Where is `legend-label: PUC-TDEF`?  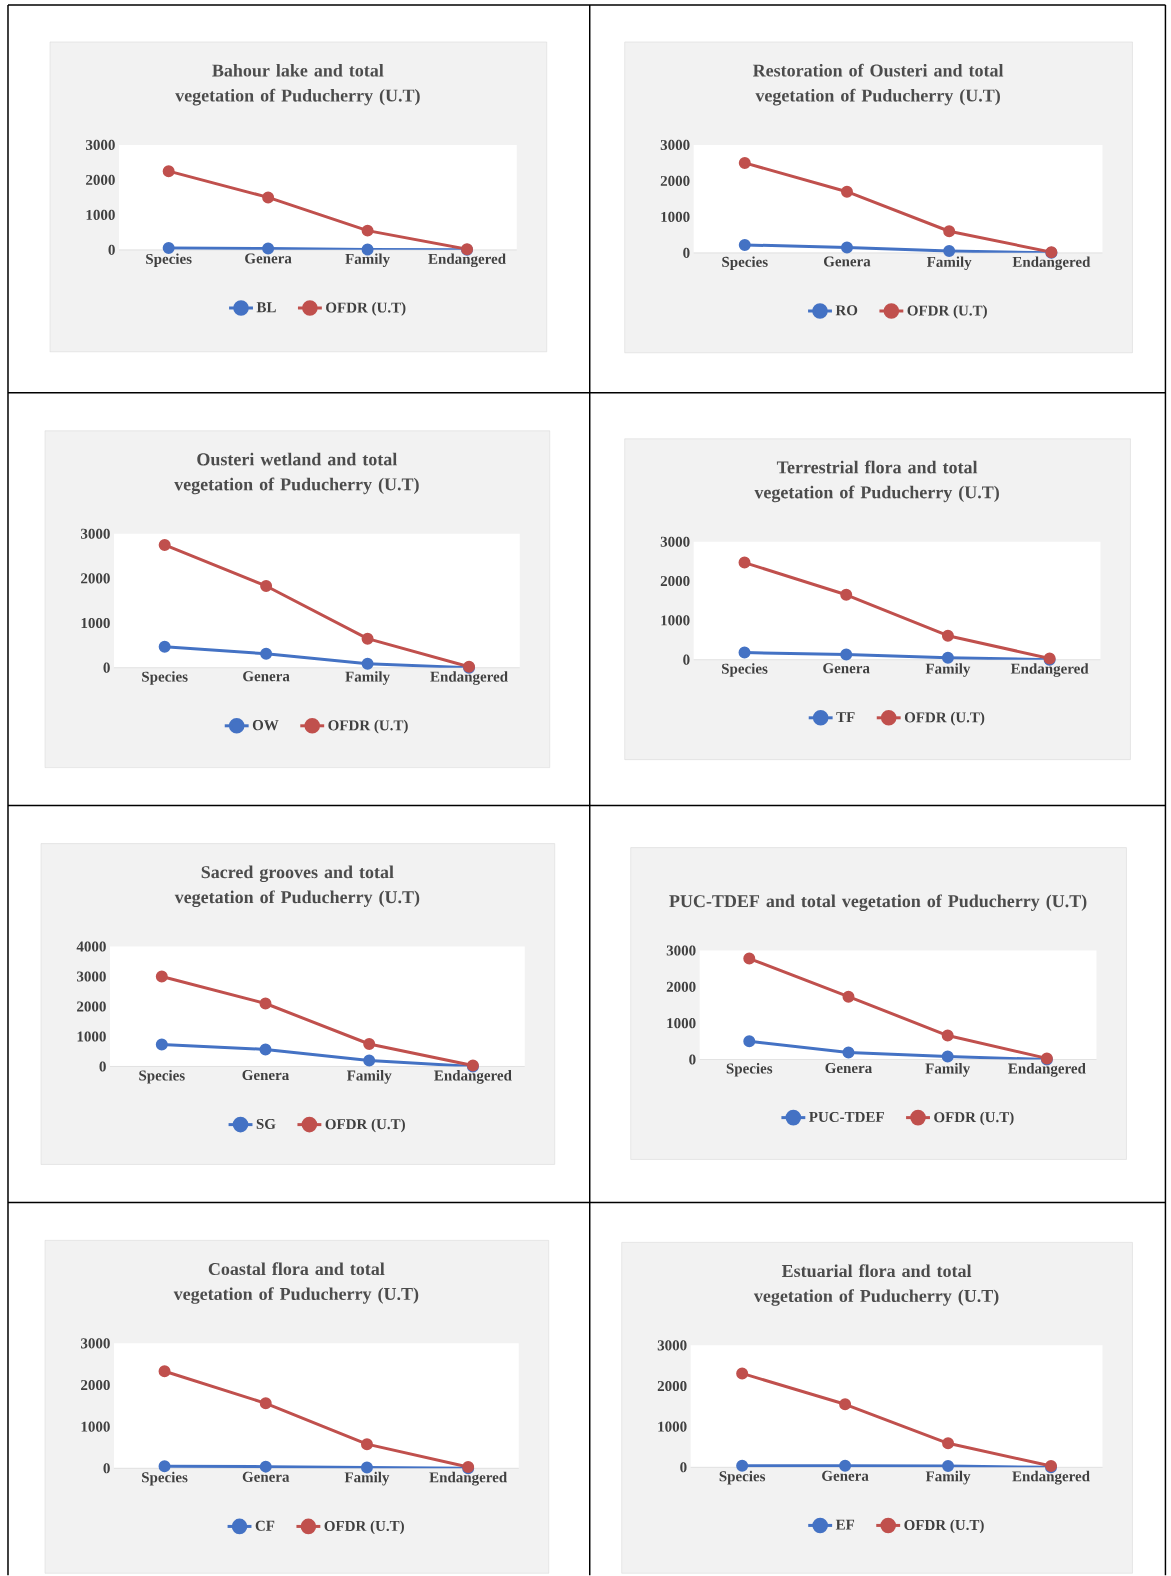 legend-label: PUC-TDEF is located at coordinates (846, 1116).